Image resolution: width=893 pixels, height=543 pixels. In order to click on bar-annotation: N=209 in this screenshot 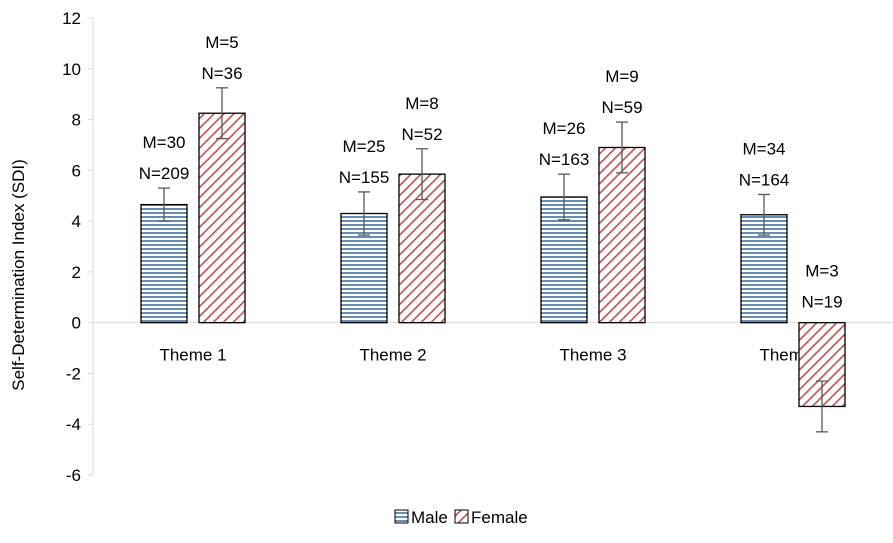, I will do `click(164, 173)`.